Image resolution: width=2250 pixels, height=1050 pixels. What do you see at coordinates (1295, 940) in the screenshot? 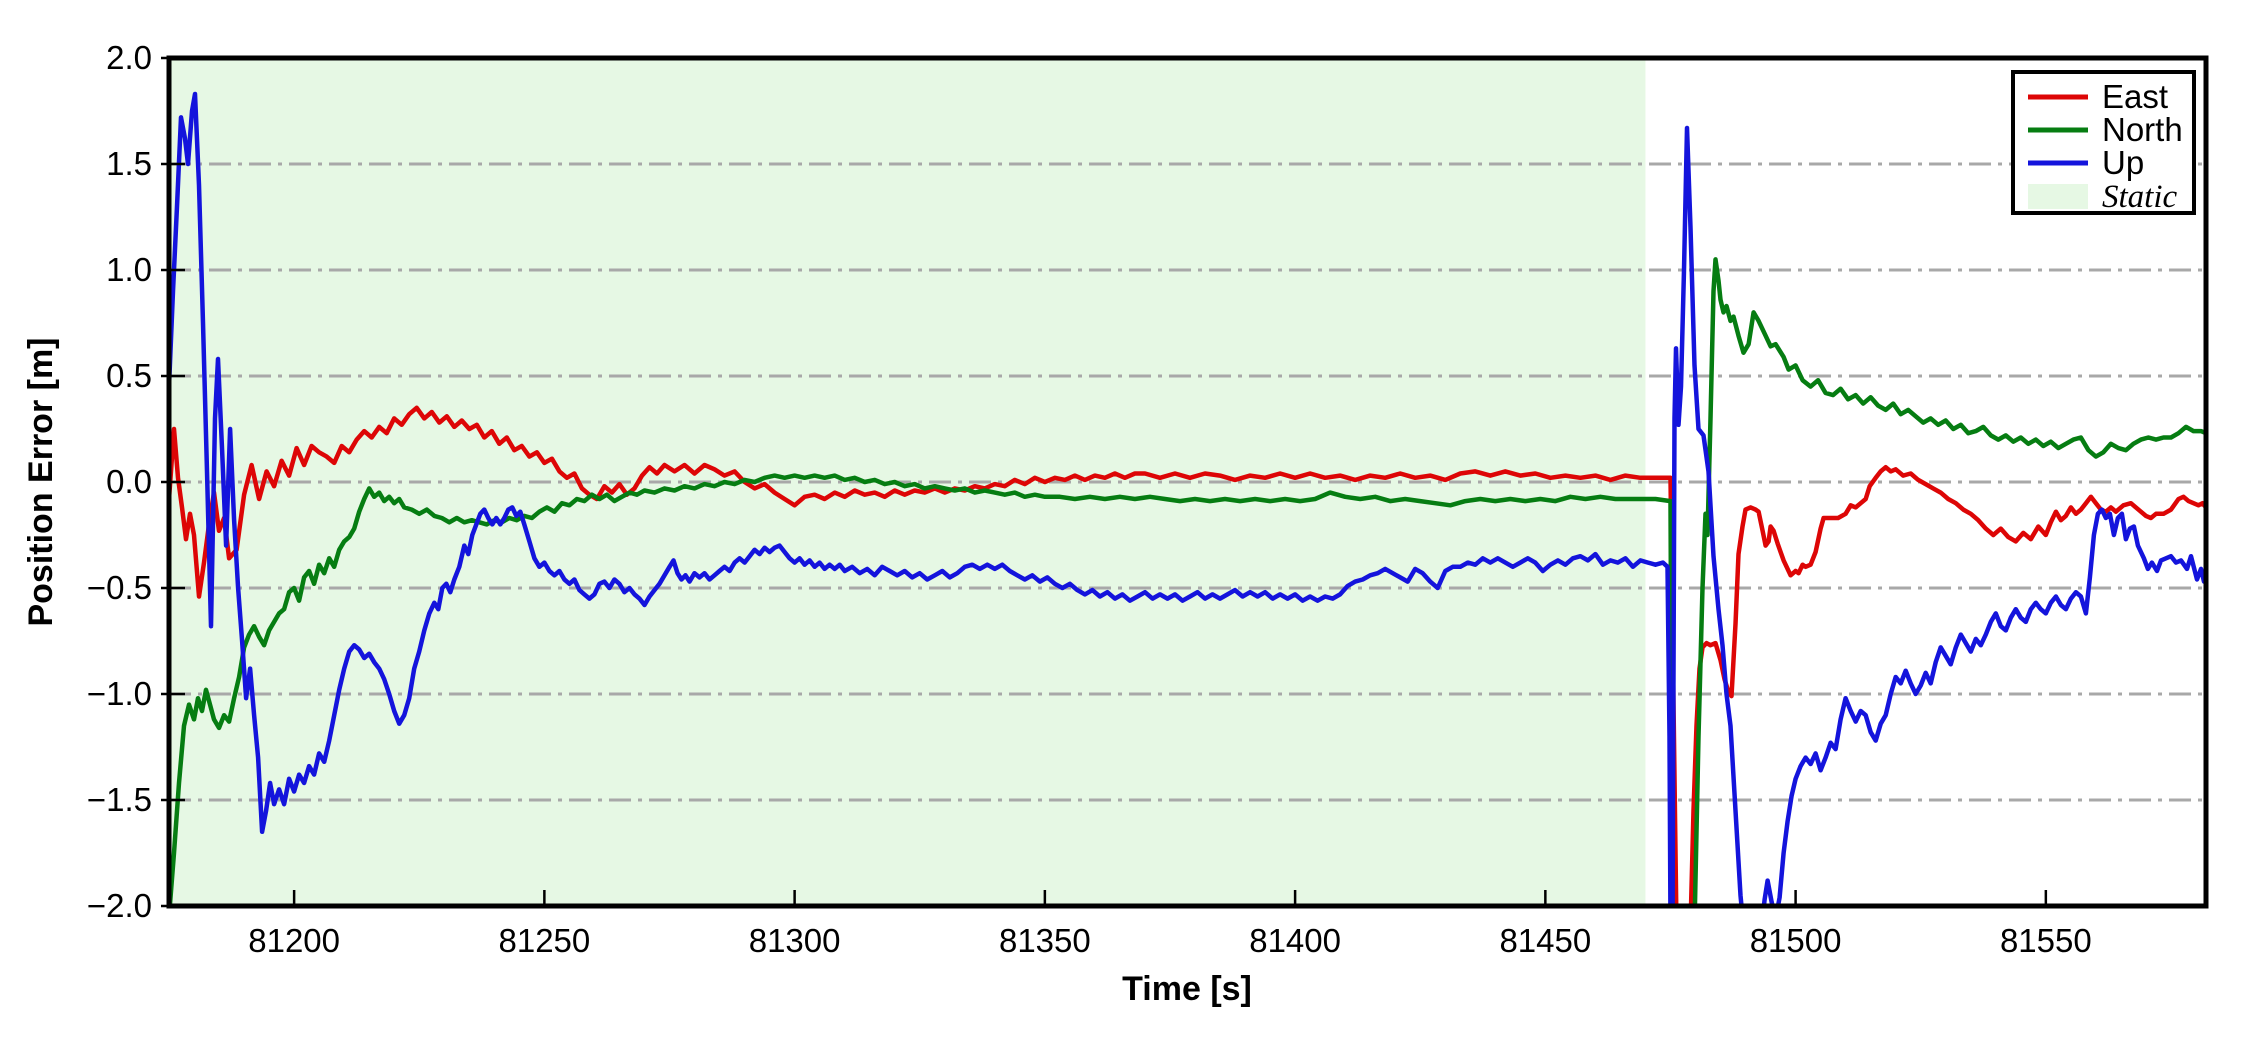
I see `x-tick-label-81400: 81400` at bounding box center [1295, 940].